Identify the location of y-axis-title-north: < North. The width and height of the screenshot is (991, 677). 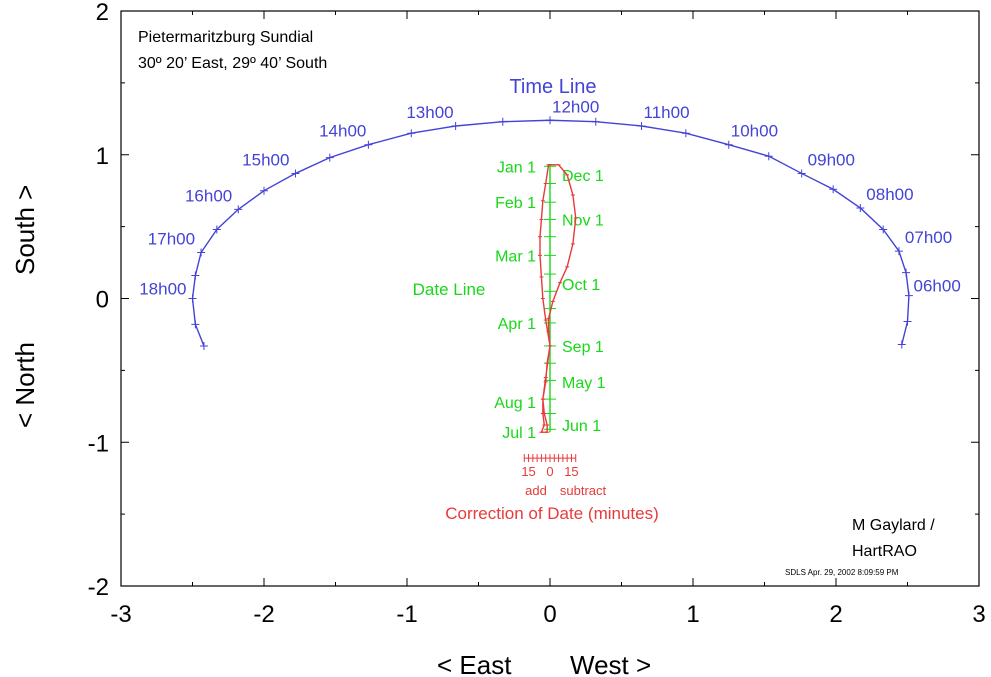
(25, 385).